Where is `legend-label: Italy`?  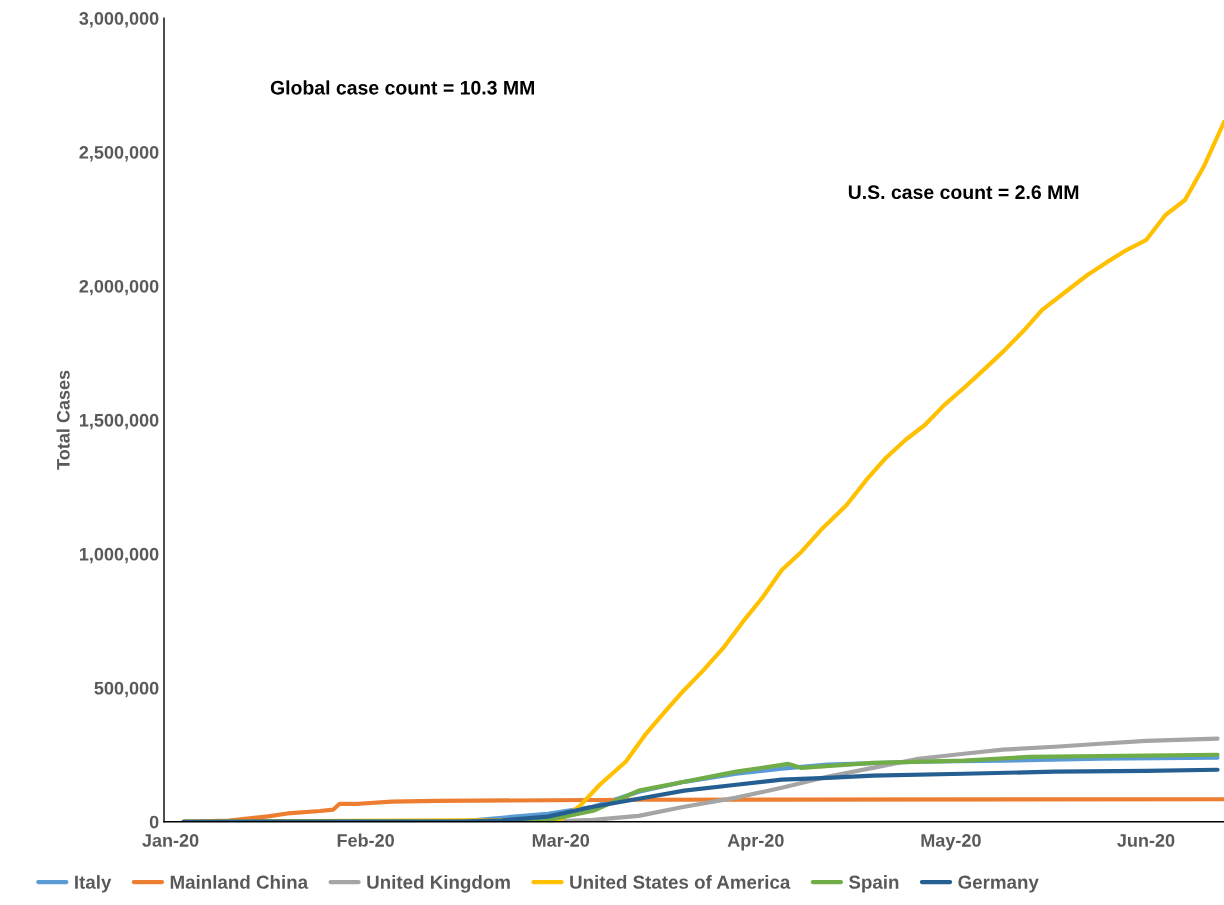 legend-label: Italy is located at coordinates (93, 884).